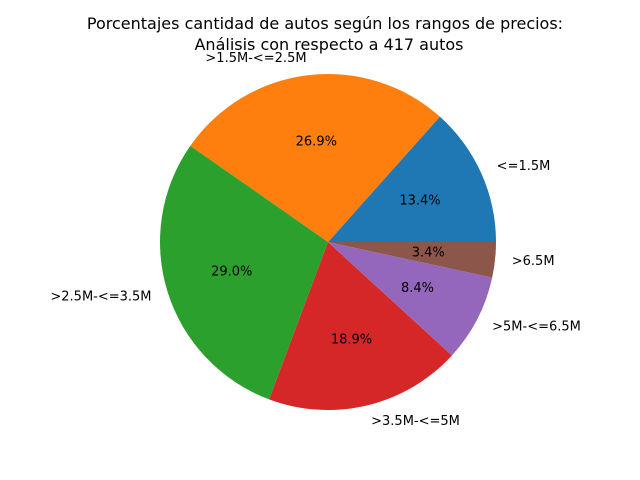  I want to click on category-label-gt-6p5m: >6.5M, so click(533, 261).